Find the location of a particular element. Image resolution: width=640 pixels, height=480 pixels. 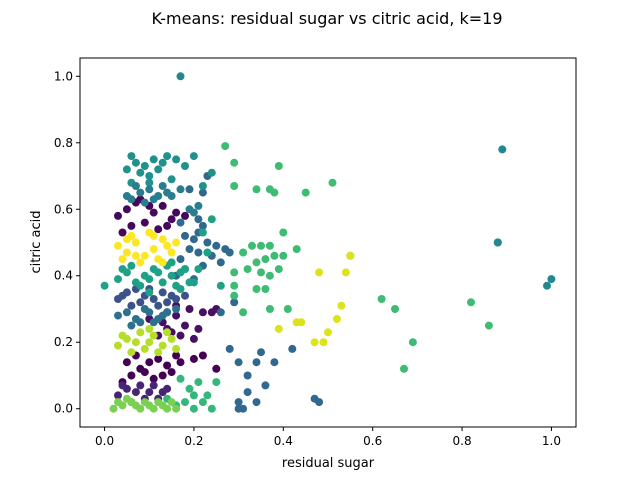

y-axis-label: citric acid is located at coordinates (36, 241).